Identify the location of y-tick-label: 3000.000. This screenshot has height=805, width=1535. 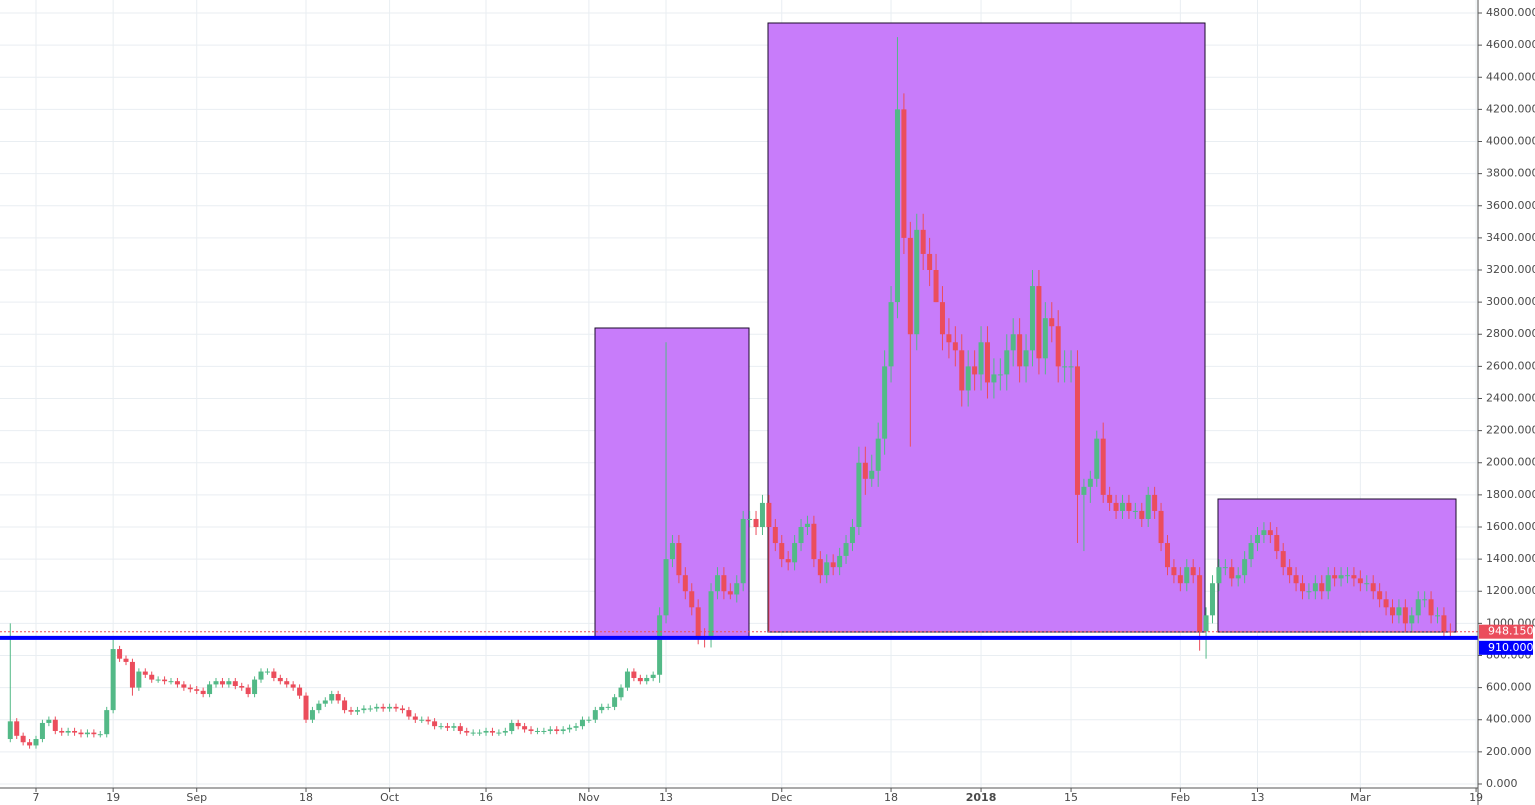
(1510, 301).